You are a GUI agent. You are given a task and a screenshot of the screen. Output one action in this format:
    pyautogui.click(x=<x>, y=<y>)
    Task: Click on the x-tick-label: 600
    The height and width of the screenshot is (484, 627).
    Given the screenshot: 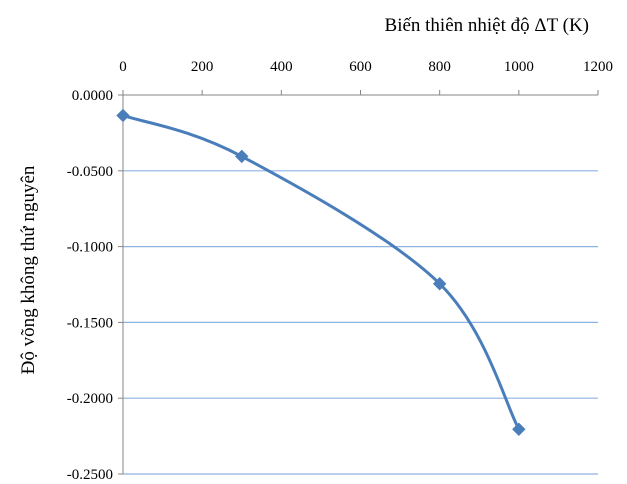 What is the action you would take?
    pyautogui.click(x=360, y=67)
    